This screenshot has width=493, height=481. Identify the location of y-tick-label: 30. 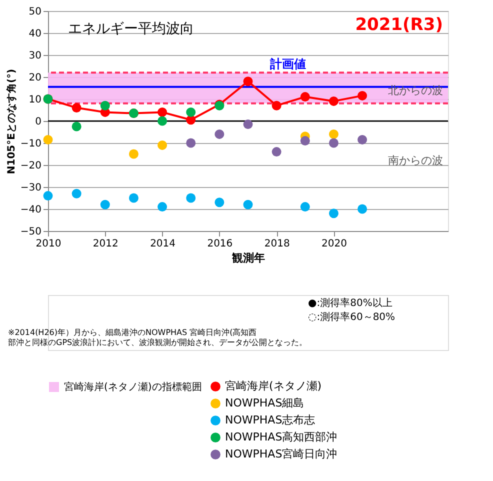
(35, 56).